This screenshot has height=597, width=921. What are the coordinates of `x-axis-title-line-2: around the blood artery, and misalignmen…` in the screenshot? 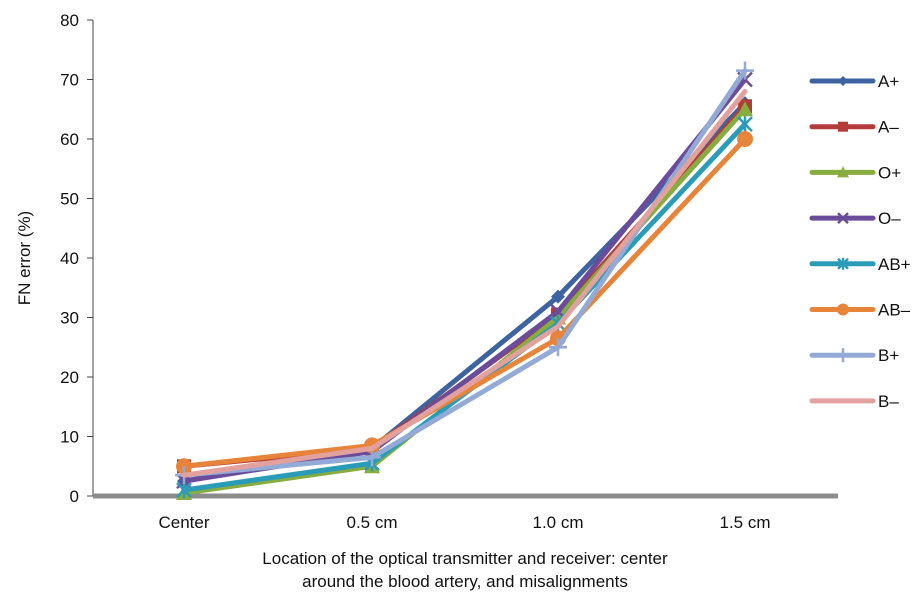 It's located at (465, 581).